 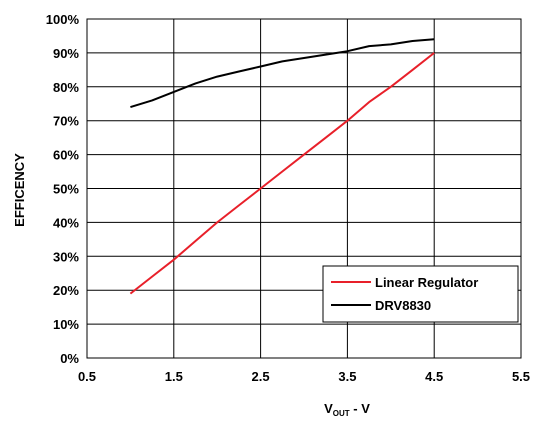 I want to click on y-tick-label: 100%, so click(x=63, y=19).